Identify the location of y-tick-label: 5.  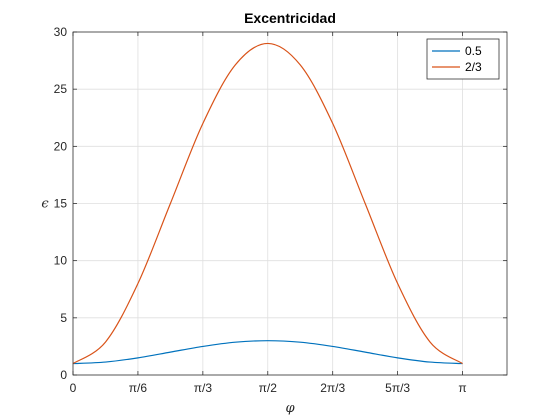
(63, 318).